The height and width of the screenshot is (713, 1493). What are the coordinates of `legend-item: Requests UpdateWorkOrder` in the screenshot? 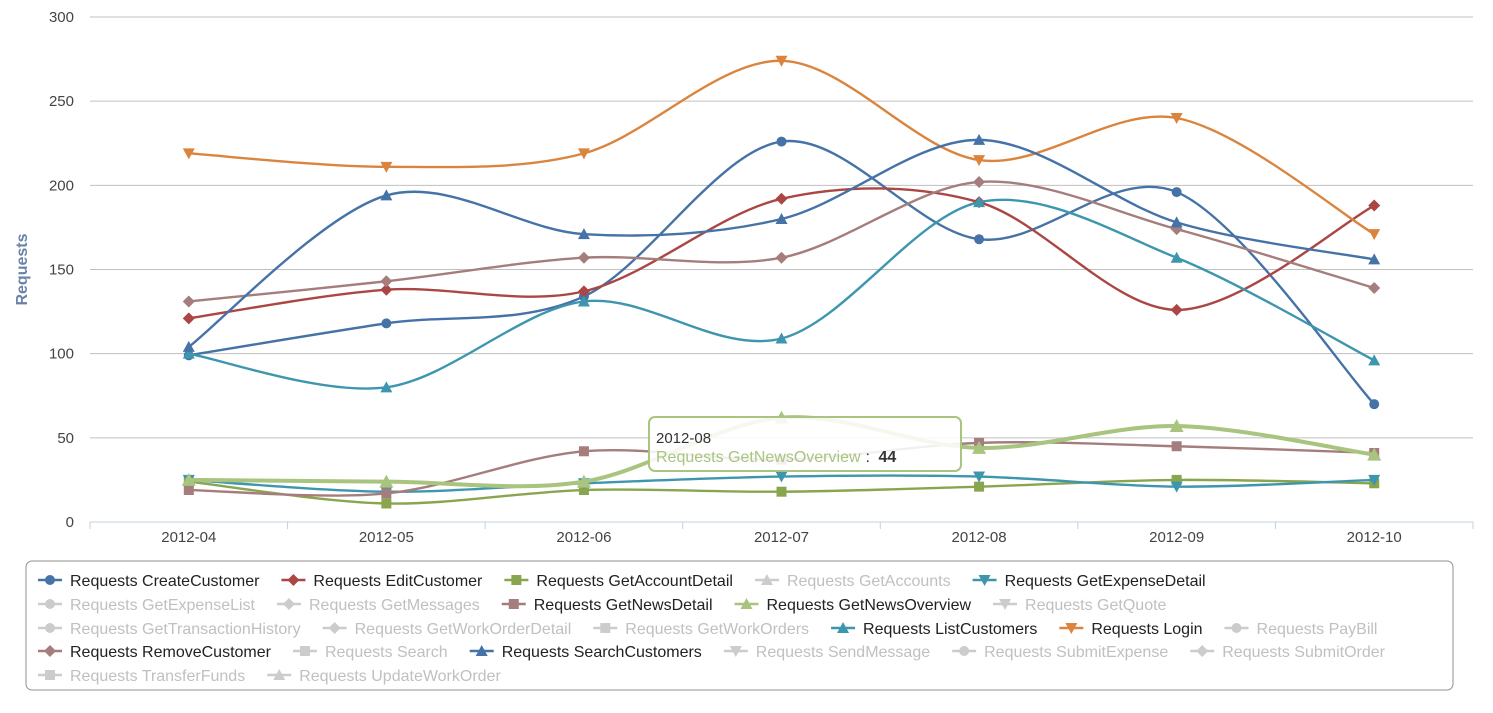 It's located at (384, 676).